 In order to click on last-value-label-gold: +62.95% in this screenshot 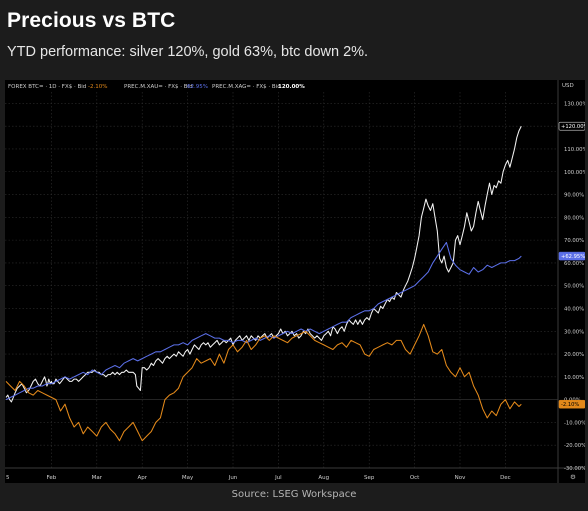, I will do `click(573, 257)`.